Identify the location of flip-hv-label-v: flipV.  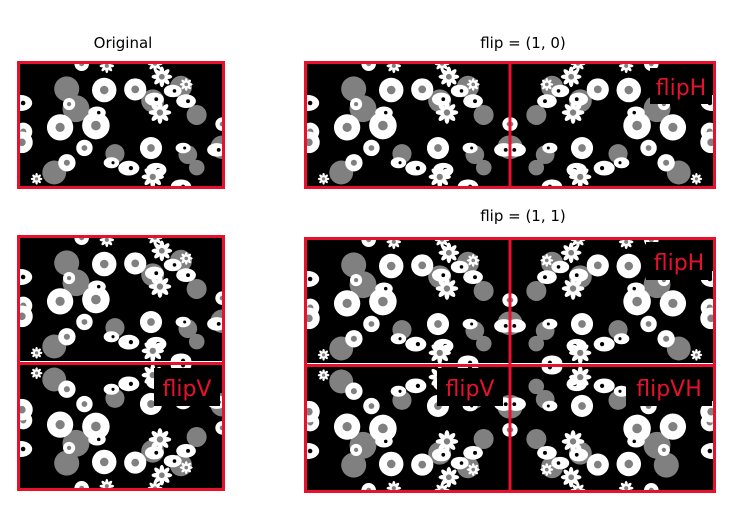
(470, 389).